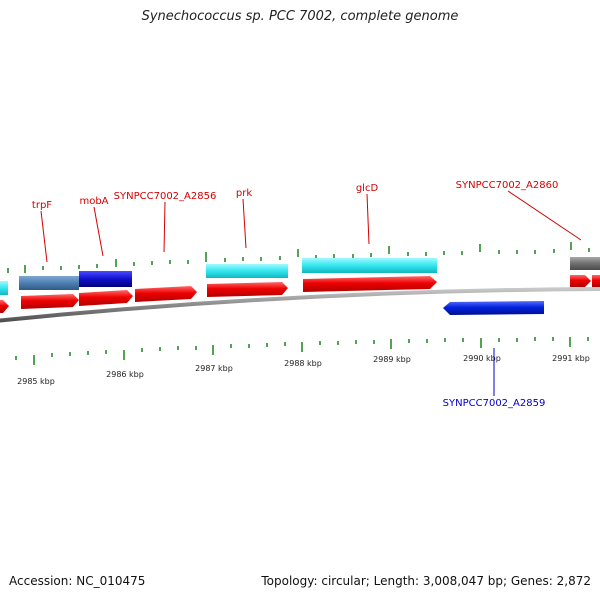 The height and width of the screenshot is (600, 600). What do you see at coordinates (244, 193) in the screenshot?
I see `gene-label-prk: prk` at bounding box center [244, 193].